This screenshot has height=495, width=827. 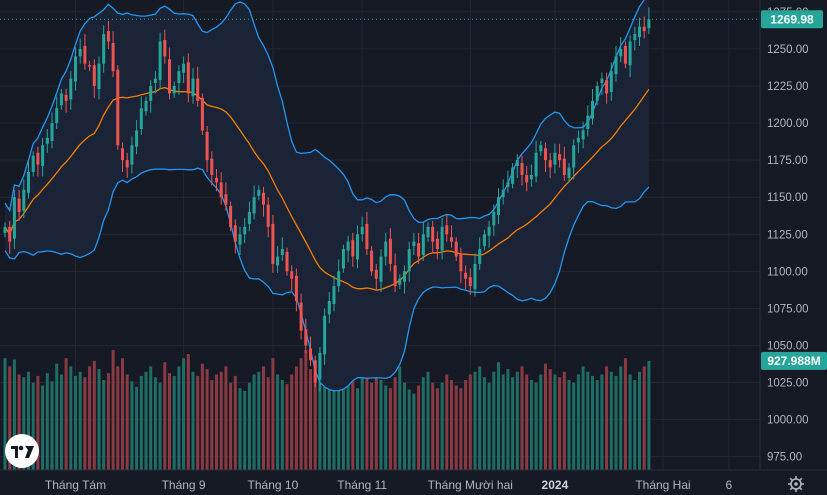 What do you see at coordinates (787, 272) in the screenshot?
I see `y-tick-label: 1100.00` at bounding box center [787, 272].